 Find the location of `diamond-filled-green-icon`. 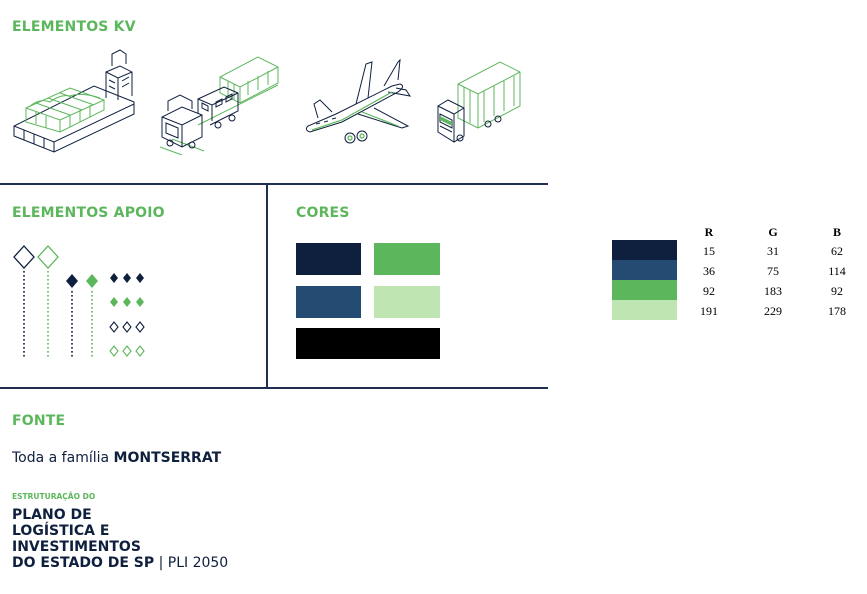

diamond-filled-green-icon is located at coordinates (92, 316).